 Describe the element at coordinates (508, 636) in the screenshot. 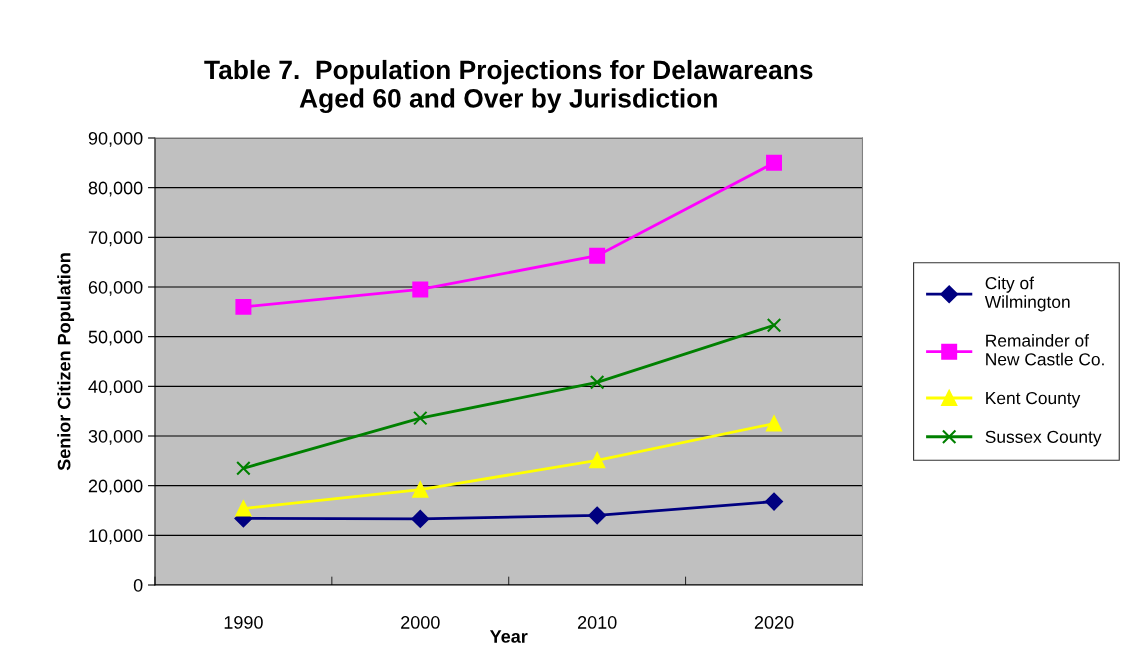

I see `x-axis-title: Year` at that location.